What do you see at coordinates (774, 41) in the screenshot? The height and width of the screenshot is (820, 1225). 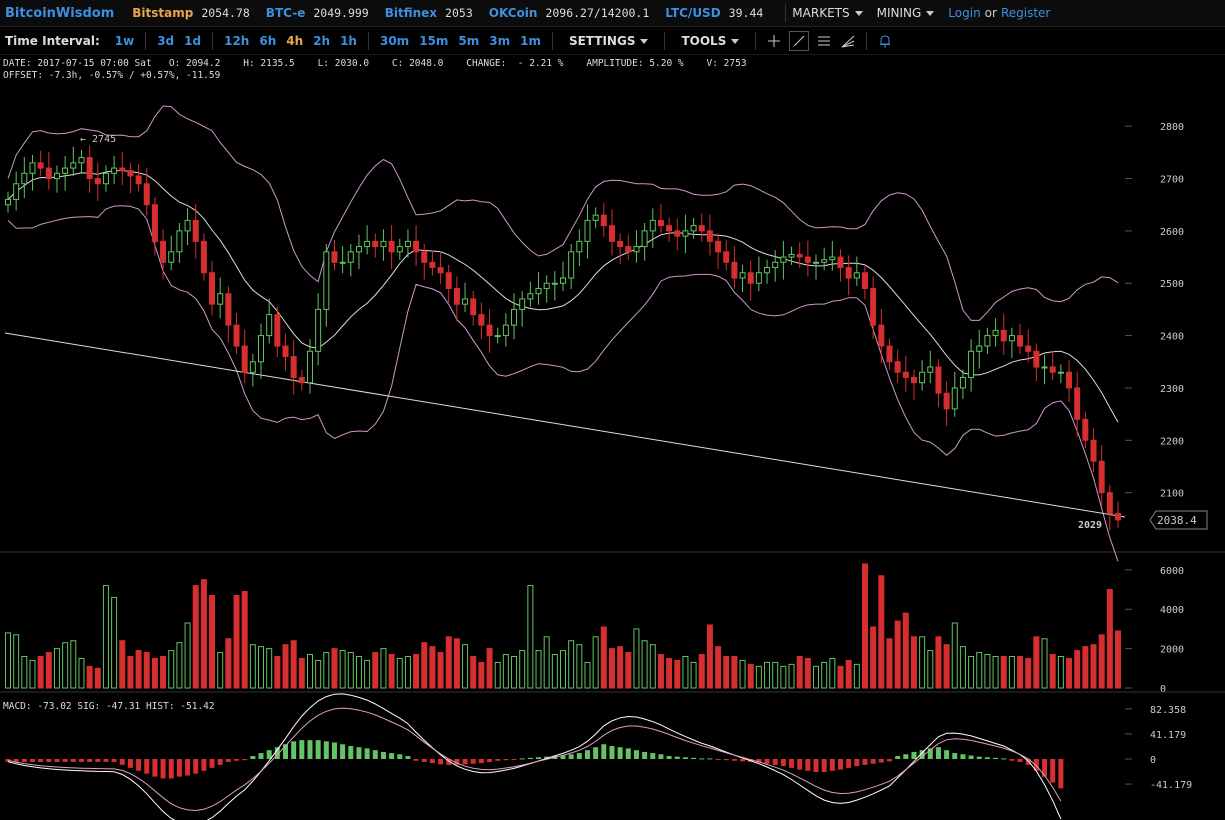 I see `crosshair-icon` at bounding box center [774, 41].